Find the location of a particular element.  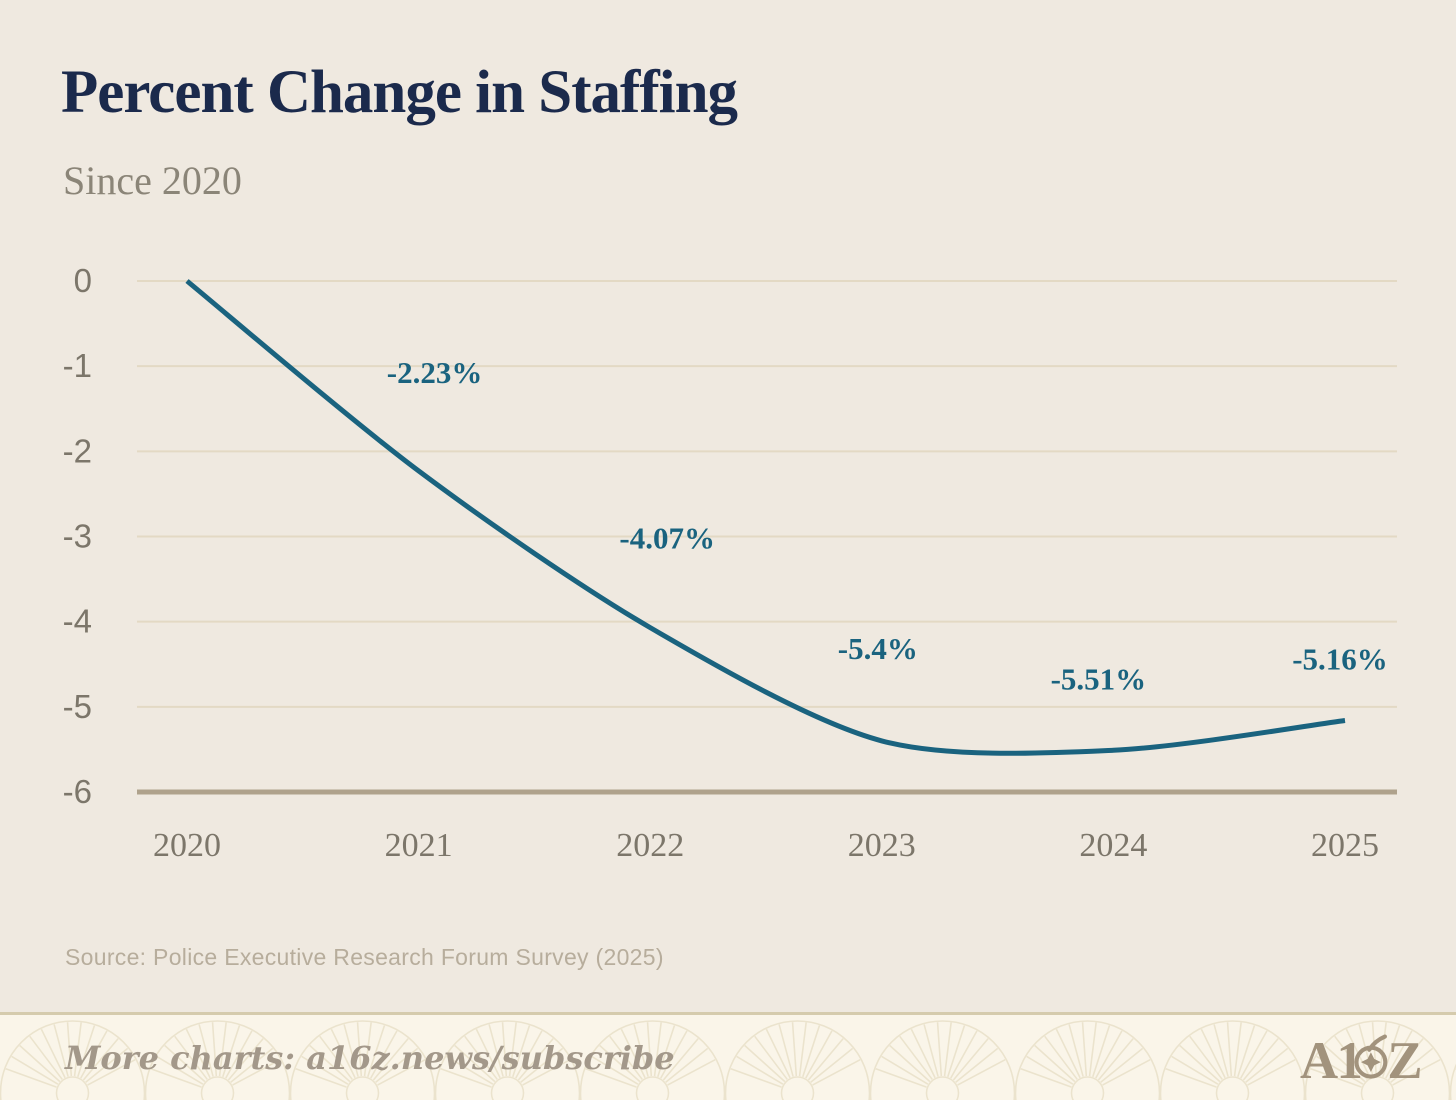

a16z-logo: A1 Z is located at coordinates (1361, 1059).